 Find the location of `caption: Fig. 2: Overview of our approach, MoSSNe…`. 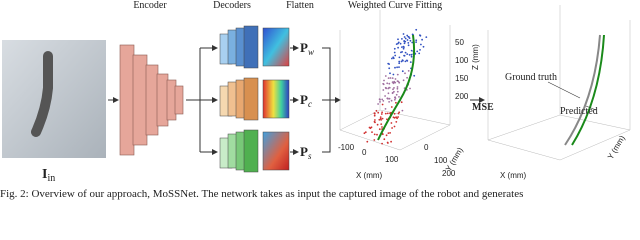

caption: Fig. 2: Overview of our approach, MoSSNe… is located at coordinates (261, 194).